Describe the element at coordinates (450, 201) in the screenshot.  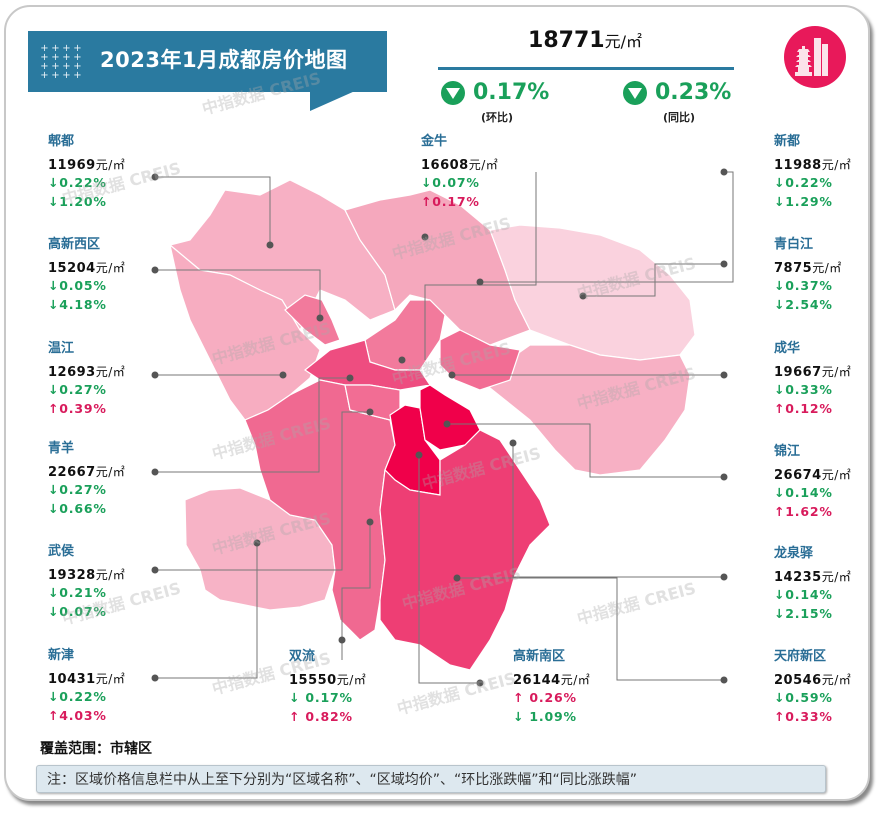
I see `yoy-change: ↑0.17%` at that location.